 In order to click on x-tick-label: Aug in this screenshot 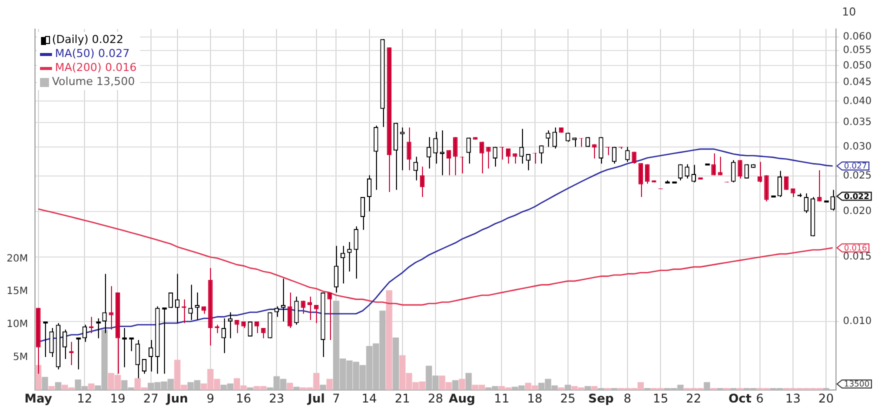, I will do `click(462, 398)`.